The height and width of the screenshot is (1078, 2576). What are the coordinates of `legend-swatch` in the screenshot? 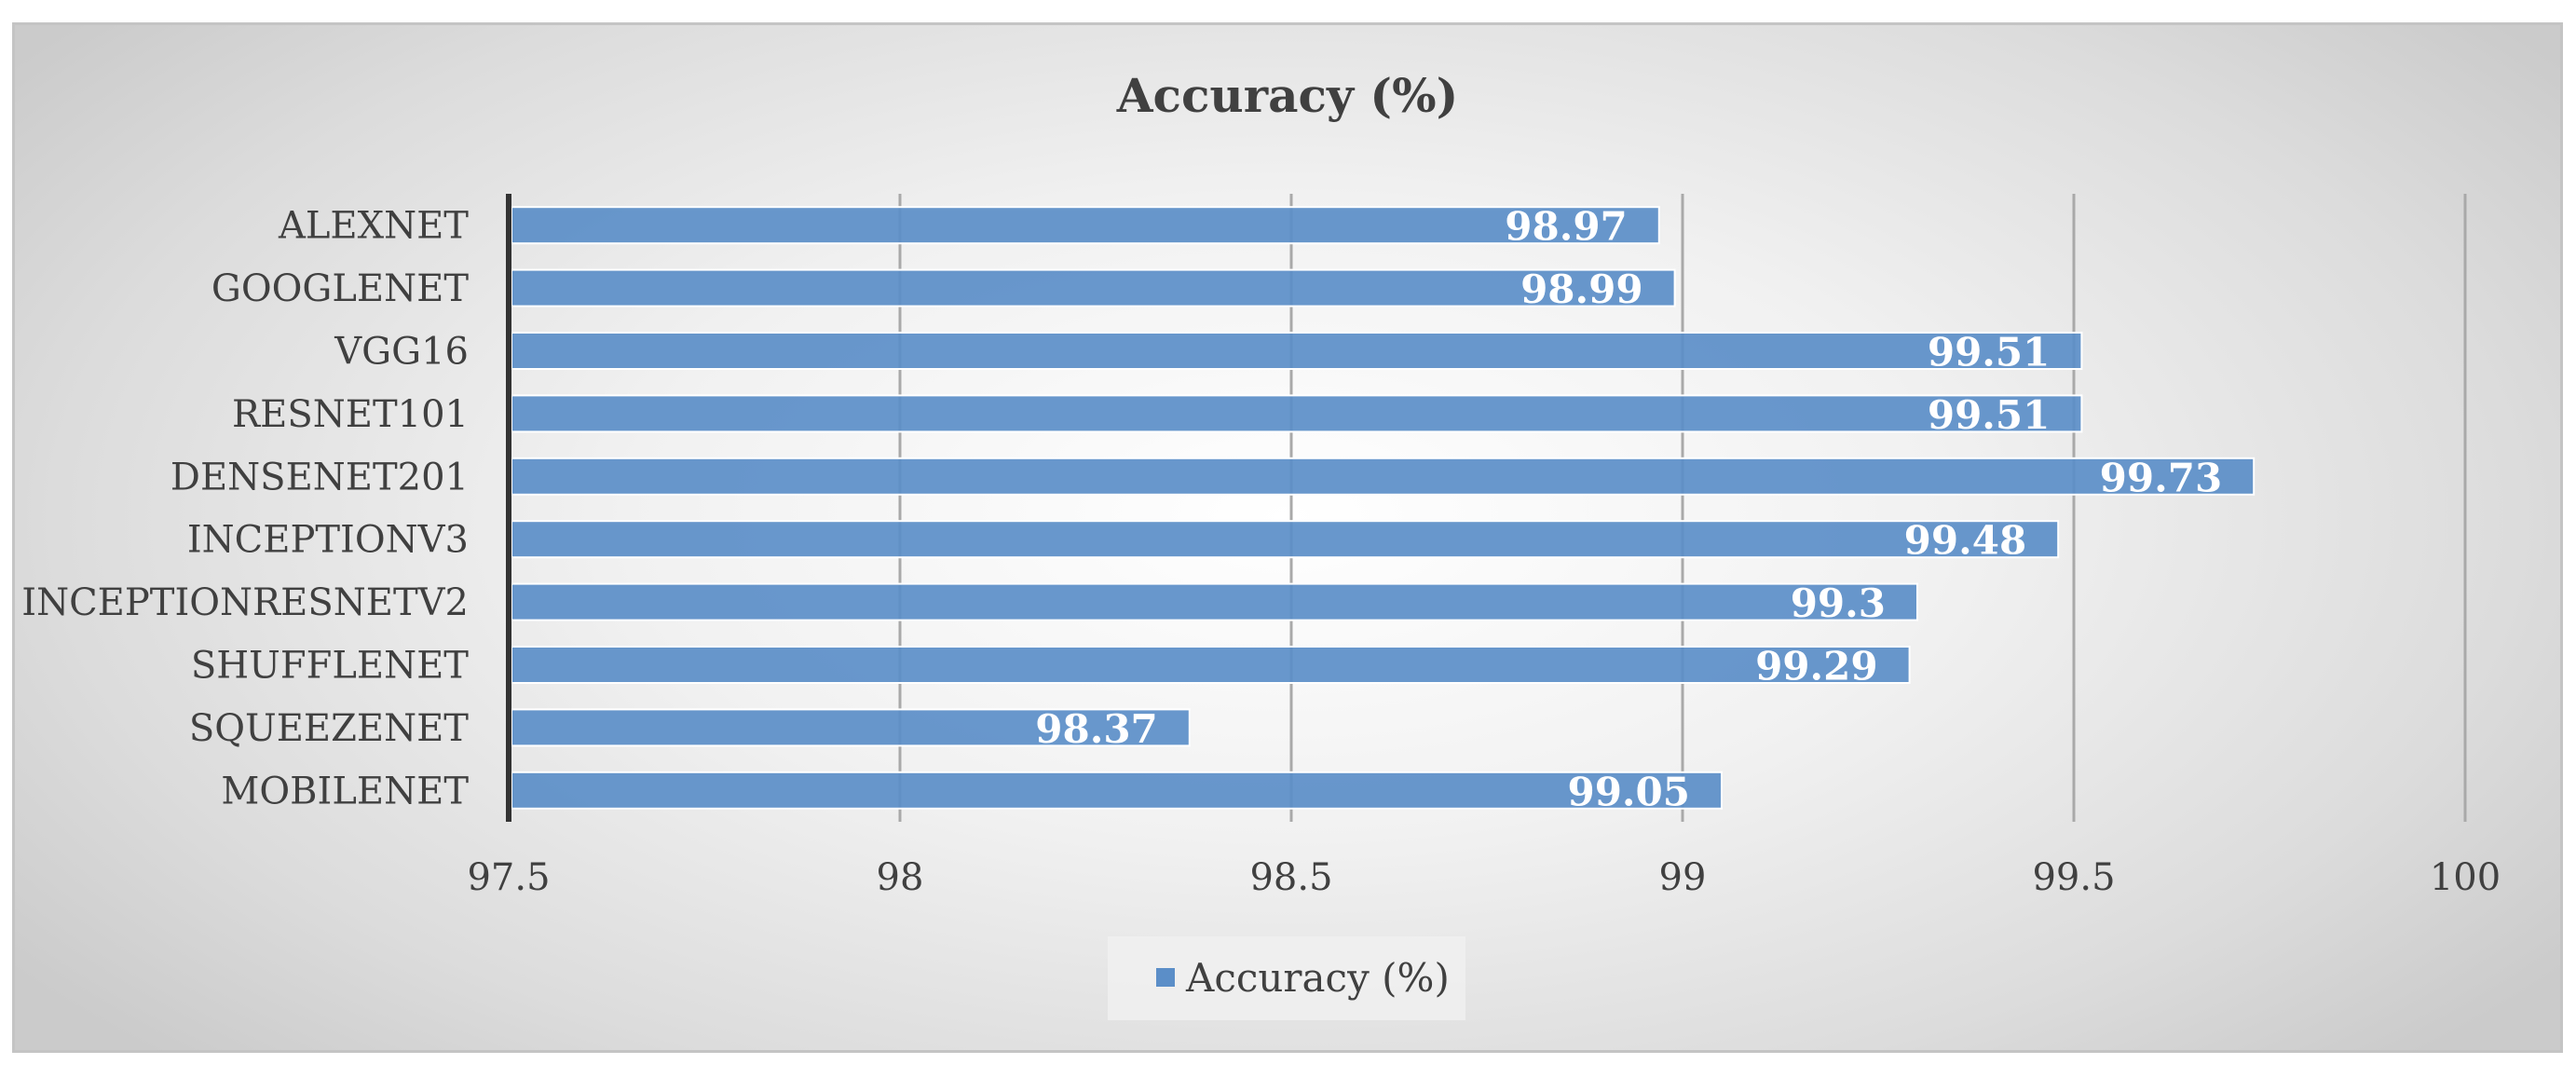 It's located at (1166, 977).